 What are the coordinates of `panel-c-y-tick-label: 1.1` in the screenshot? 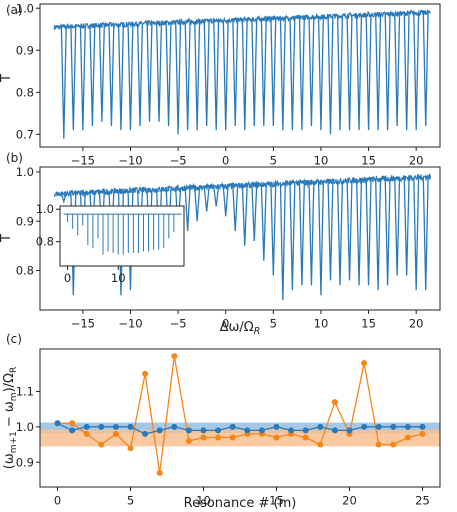 It's located at (25, 392).